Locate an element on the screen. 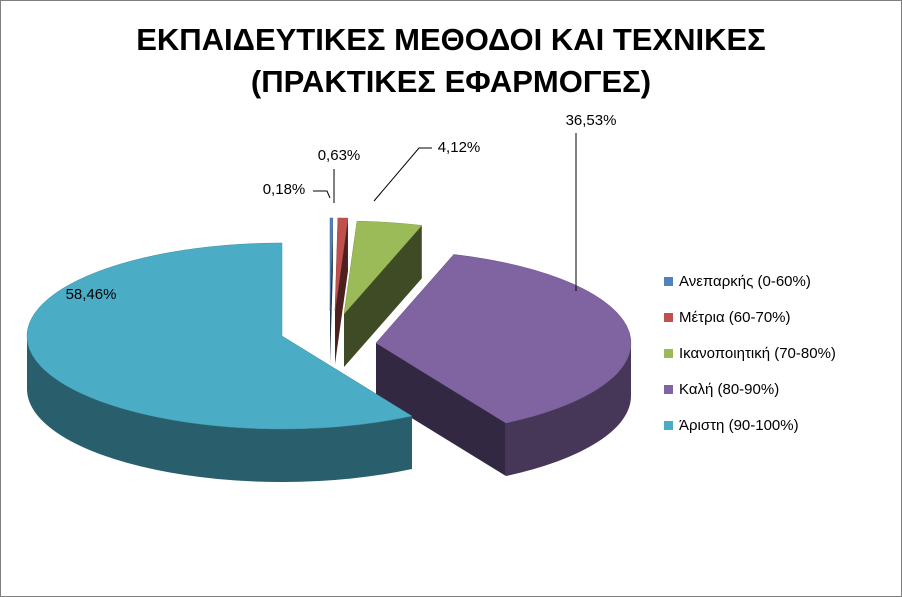 The width and height of the screenshot is (902, 597). legend-label: Μέτρια (60-70%) is located at coordinates (735, 317).